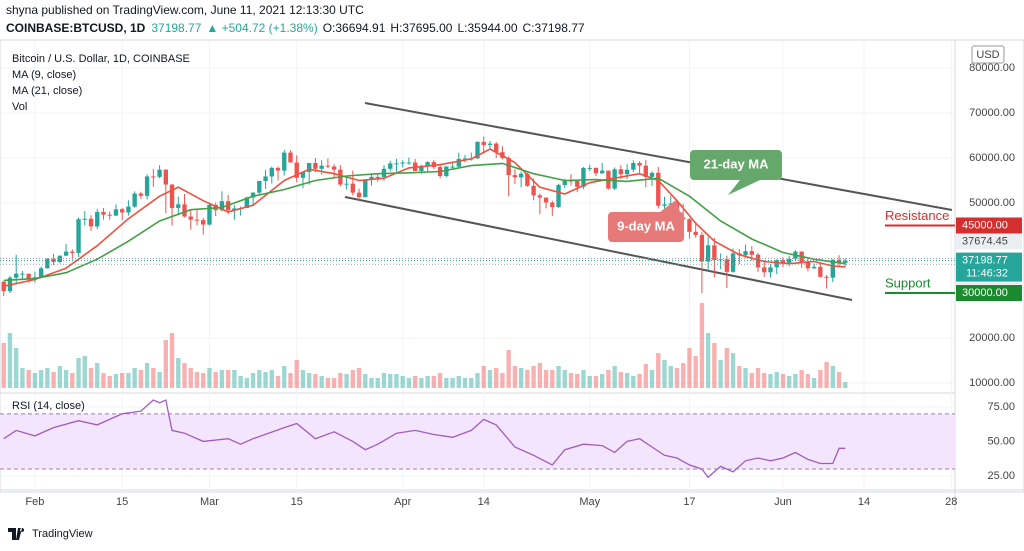 This screenshot has height=551, width=1024. Describe the element at coordinates (992, 158) in the screenshot. I see `y-tick-label: 60000.00` at that location.